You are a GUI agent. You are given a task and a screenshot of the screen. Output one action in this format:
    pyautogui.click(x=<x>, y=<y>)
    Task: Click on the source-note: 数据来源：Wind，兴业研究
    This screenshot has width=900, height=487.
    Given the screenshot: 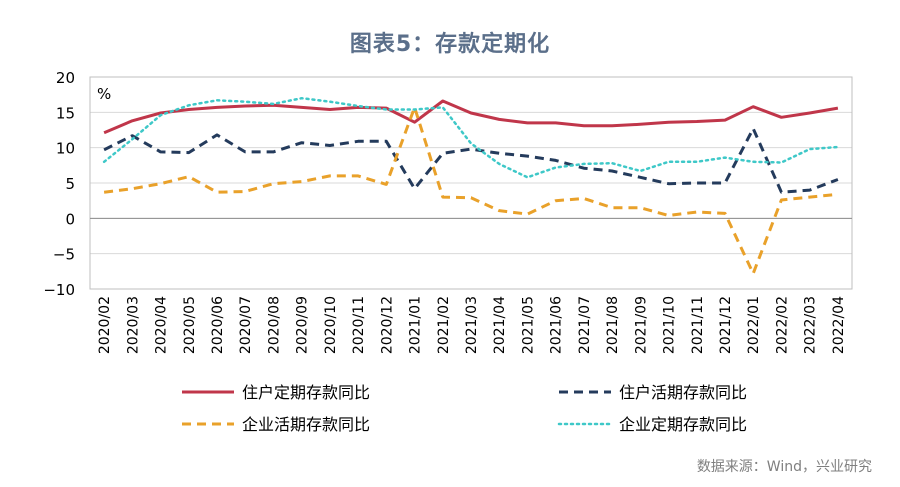 What is the action you would take?
    pyautogui.click(x=784, y=467)
    